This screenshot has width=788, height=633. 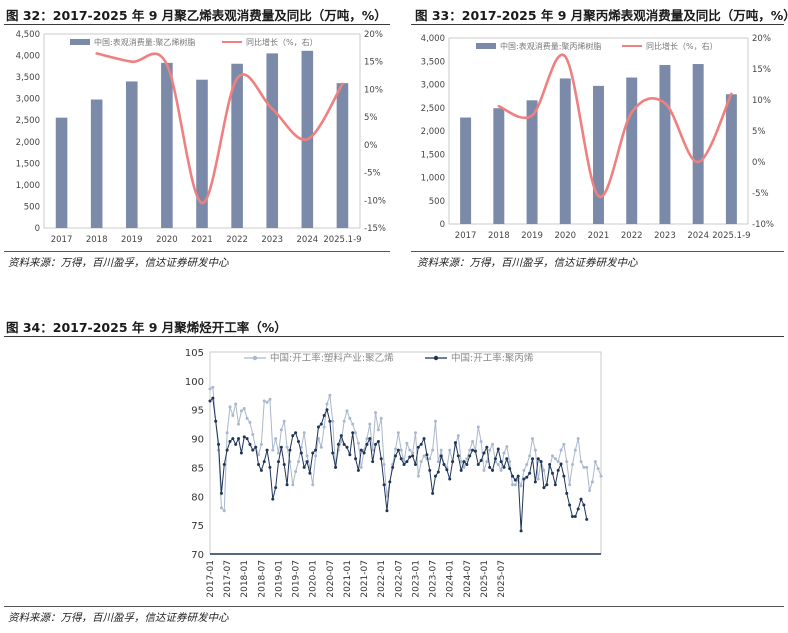 What do you see at coordinates (761, 39) in the screenshot?
I see `pp-right-tick-label: 20%` at bounding box center [761, 39].